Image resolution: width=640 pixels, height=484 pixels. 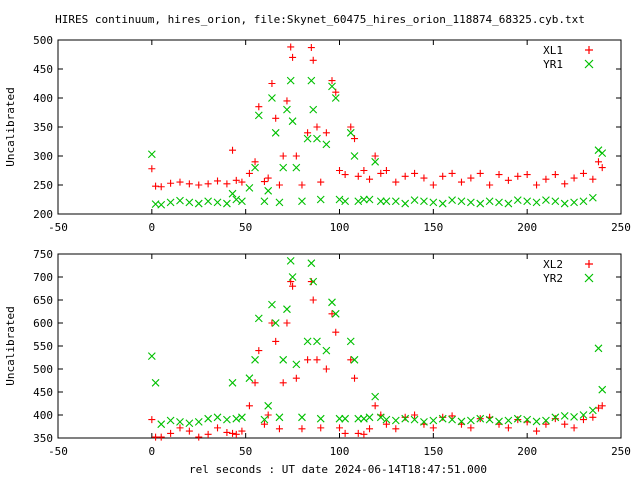 What do you see at coordinates (553, 278) in the screenshot?
I see `legend-label: YR2` at bounding box center [553, 278].